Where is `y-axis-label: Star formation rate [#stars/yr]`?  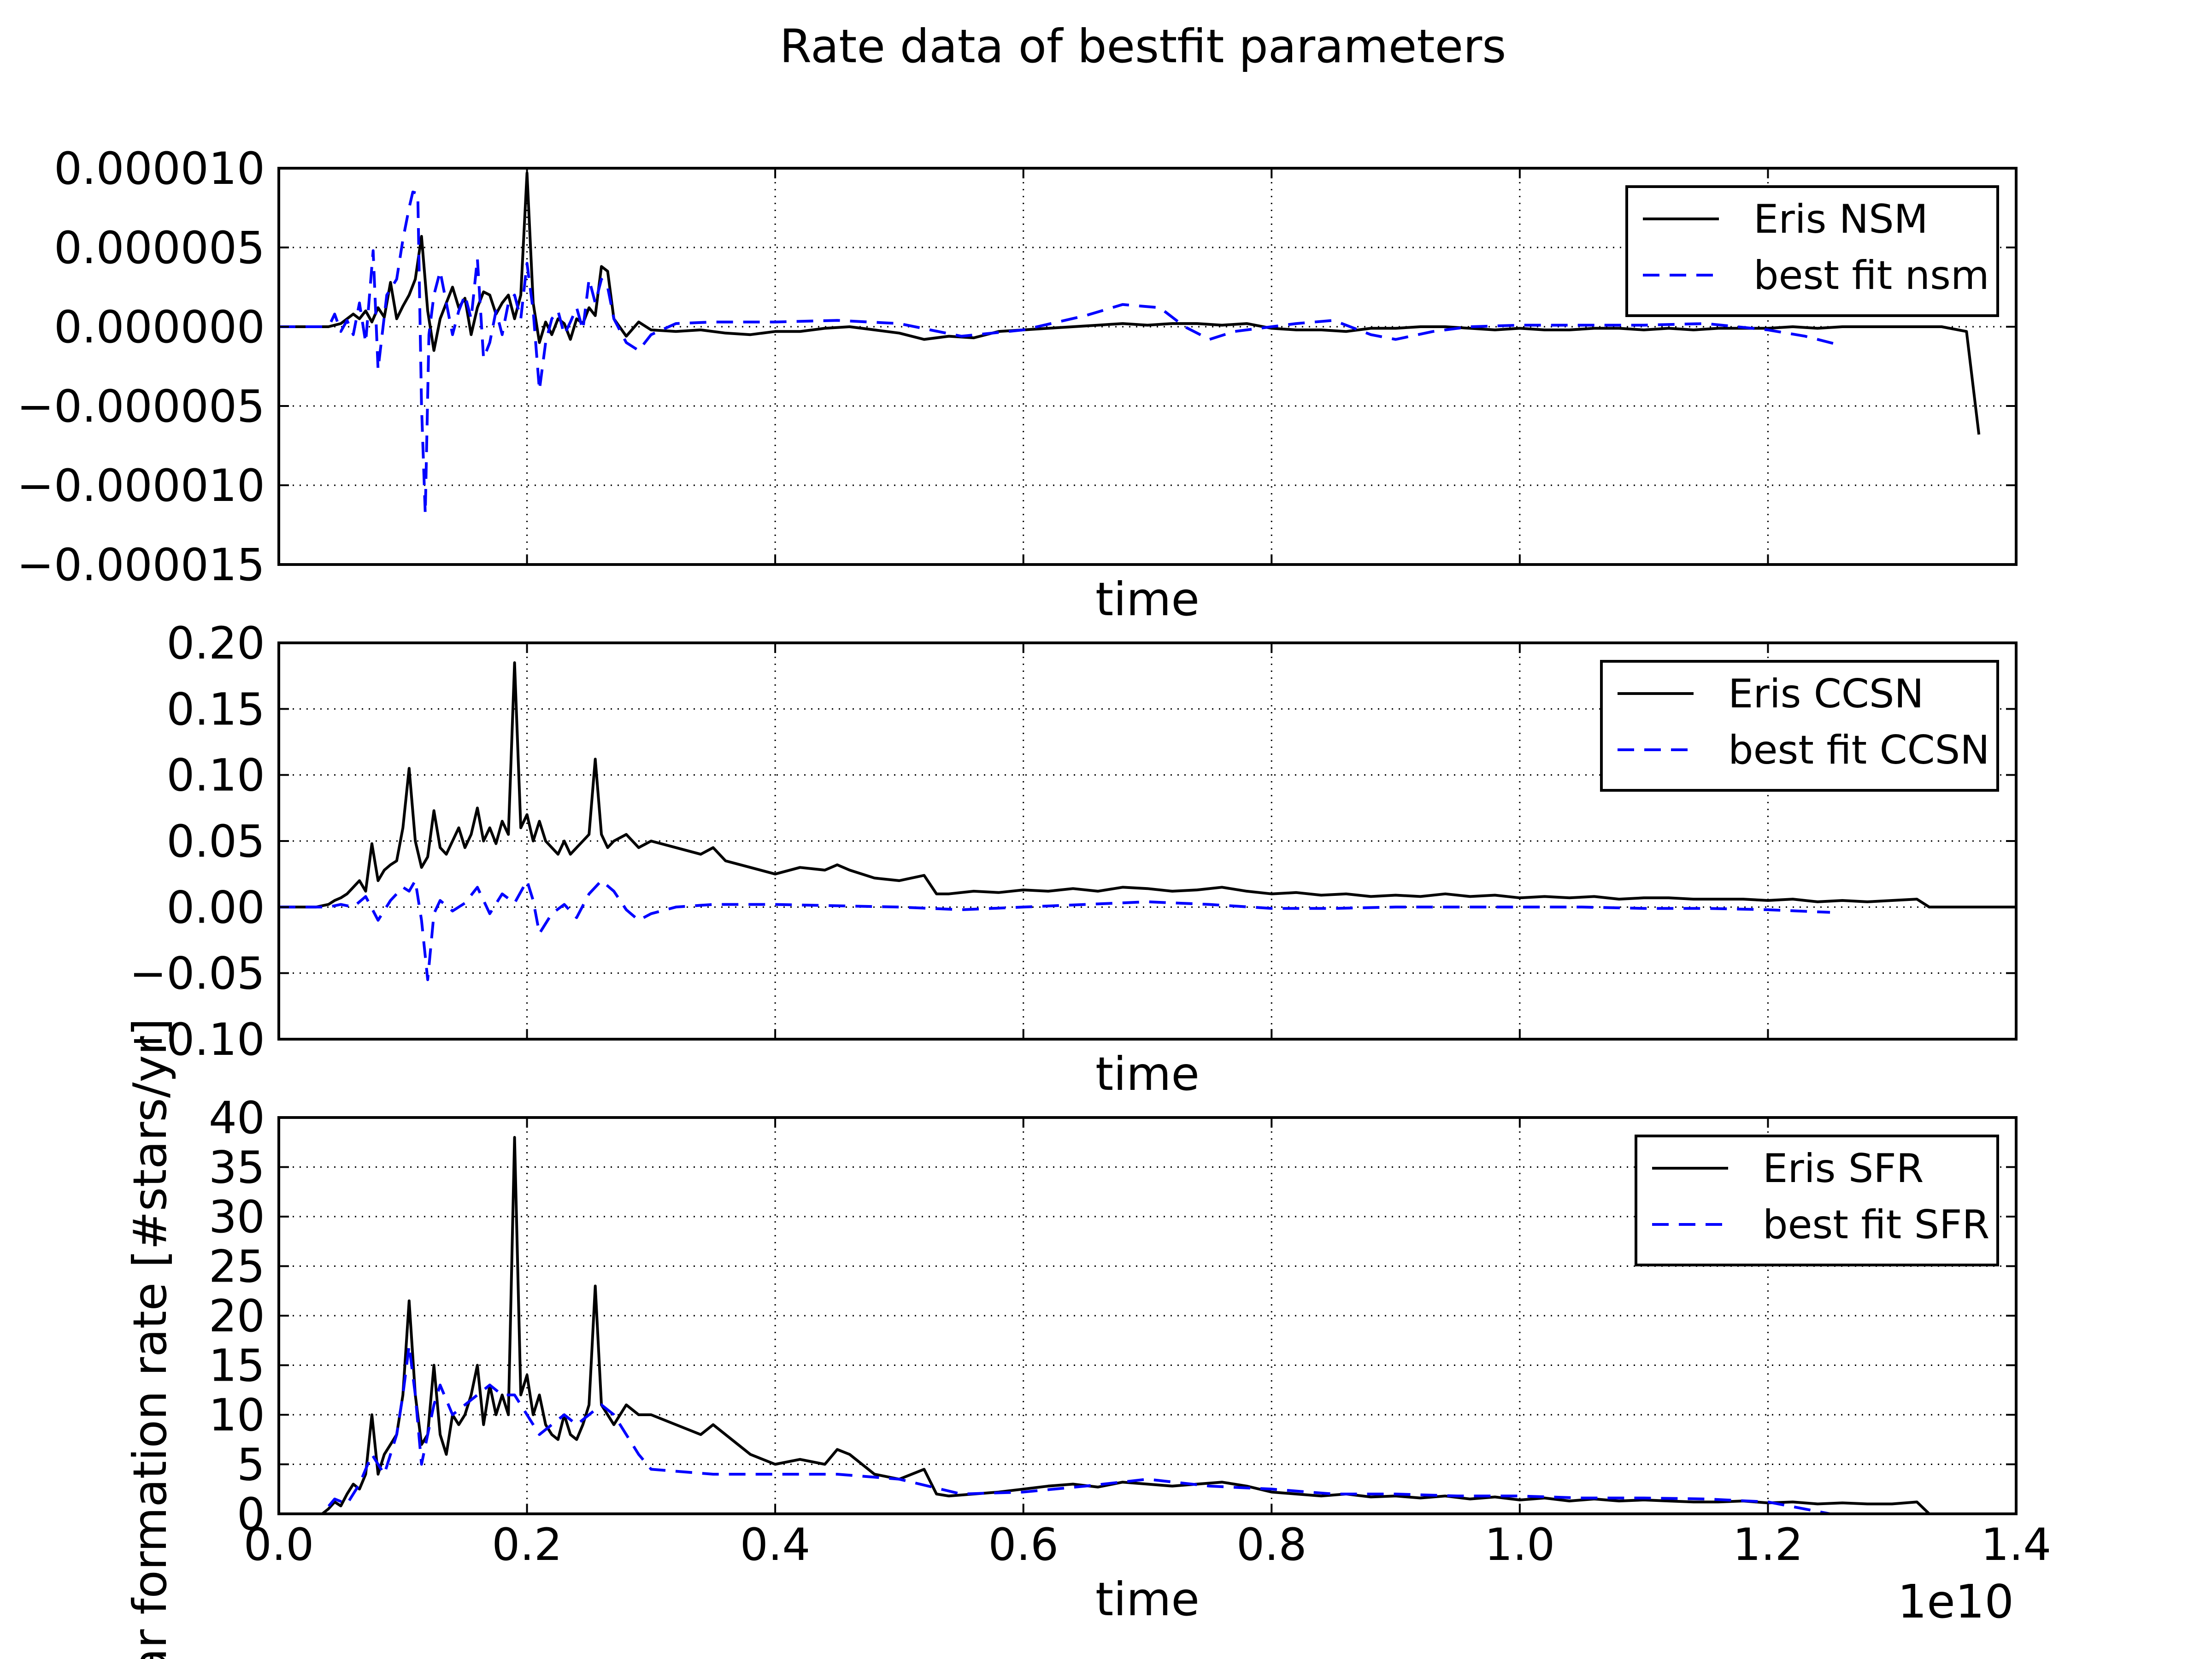 y-axis-label: Star formation rate [#stars/yr] is located at coordinates (150, 1338).